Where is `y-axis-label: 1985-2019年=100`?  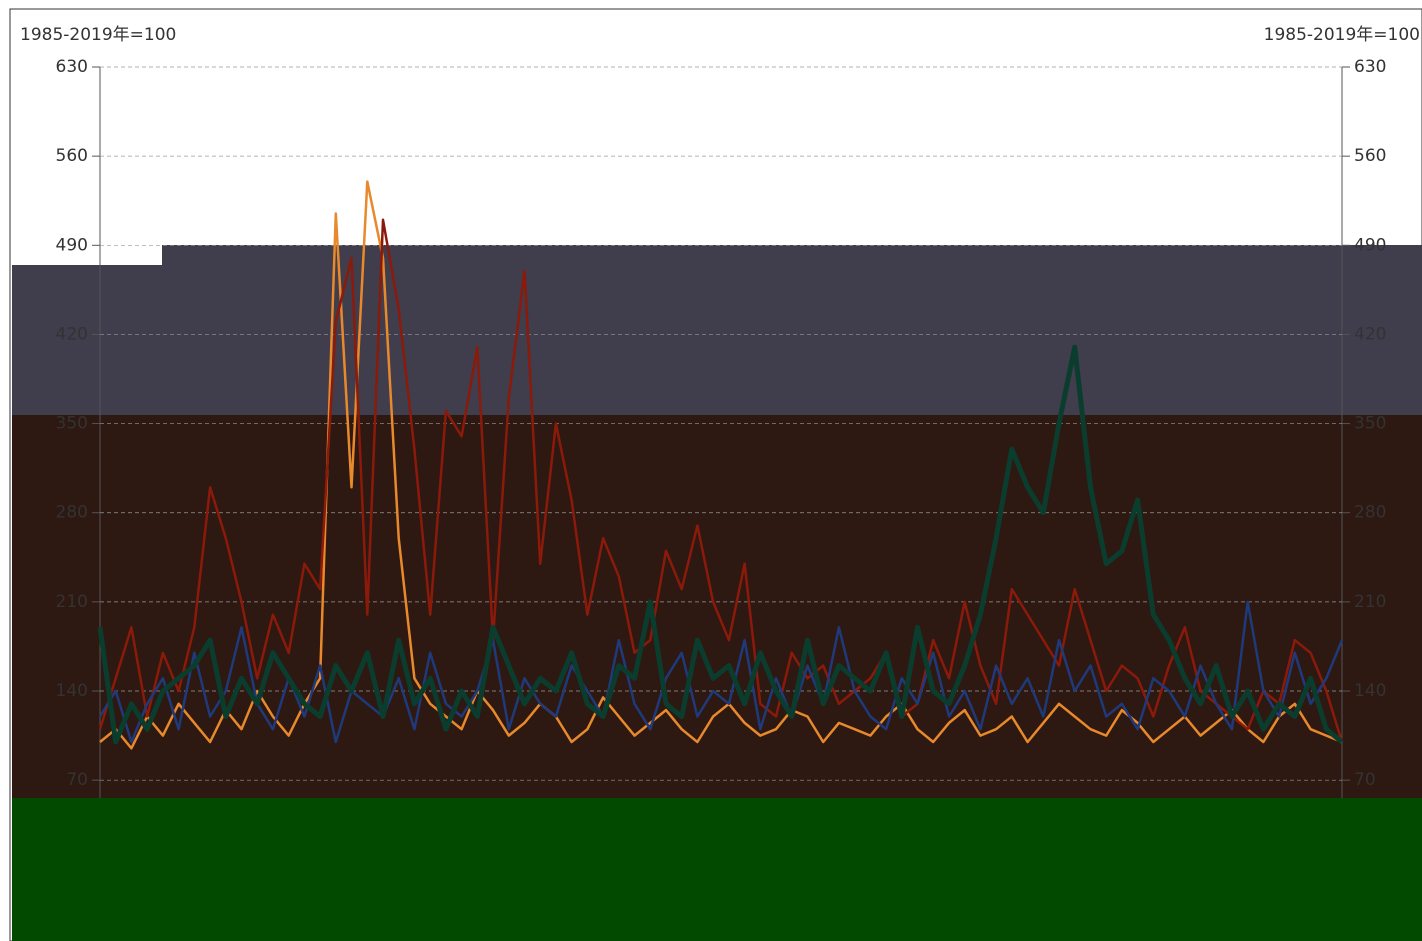
y-axis-label: 1985-2019年=100 is located at coordinates (98, 35).